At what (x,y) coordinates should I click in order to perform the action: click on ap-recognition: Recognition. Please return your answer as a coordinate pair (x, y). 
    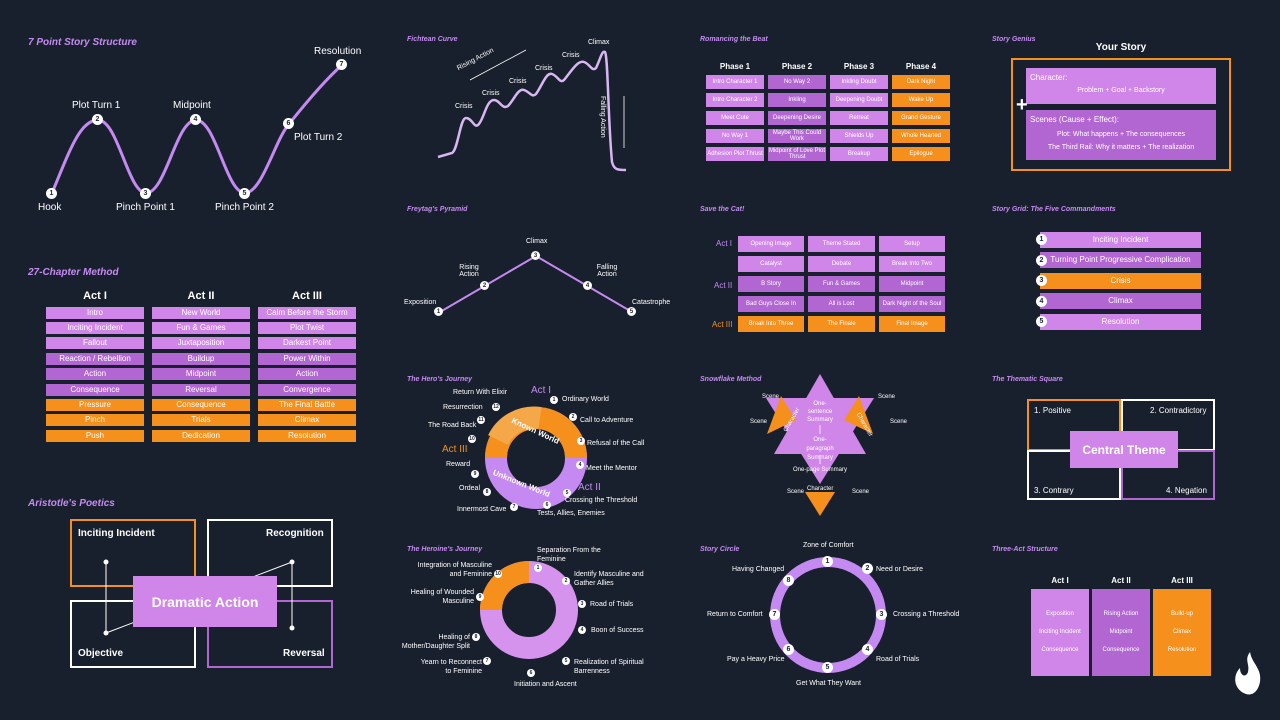
    Looking at the image, I should click on (295, 533).